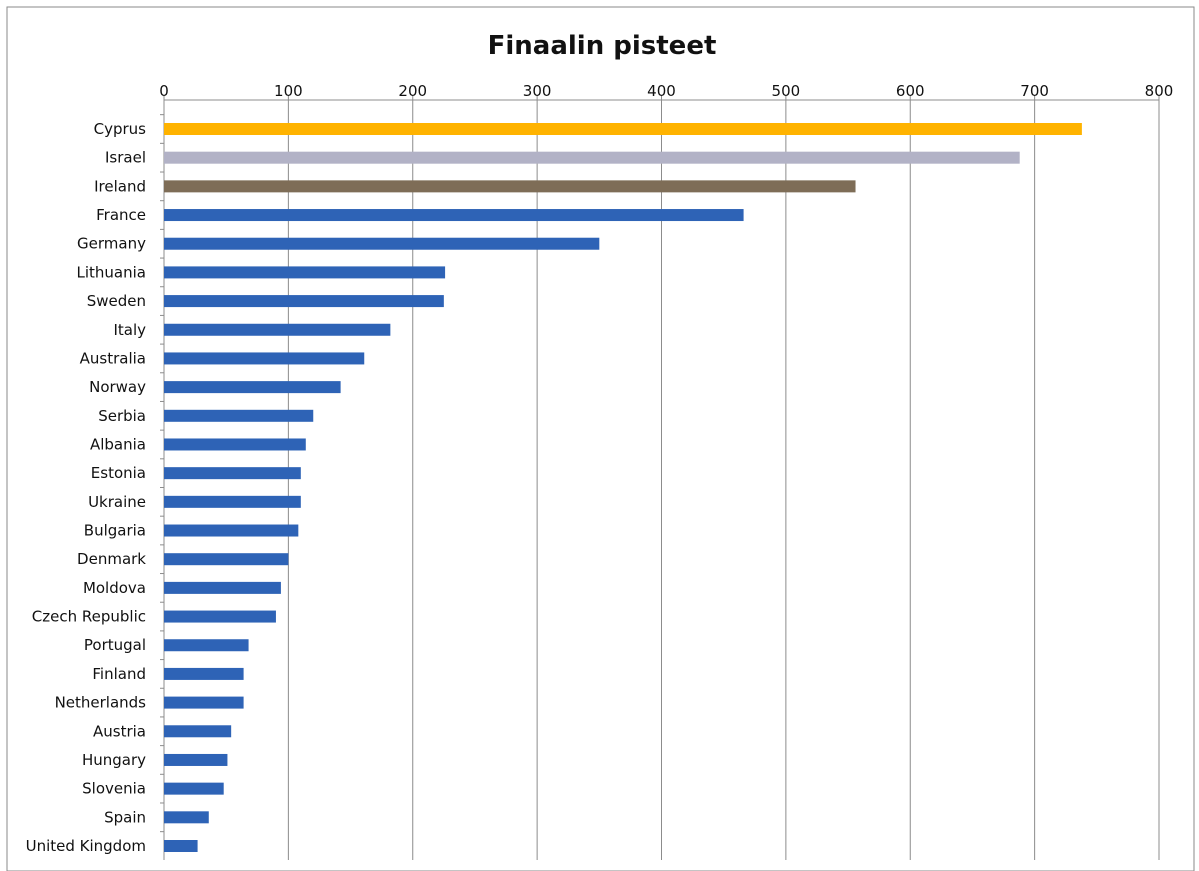  What do you see at coordinates (239, 415) in the screenshot?
I see `bar-serbia` at bounding box center [239, 415].